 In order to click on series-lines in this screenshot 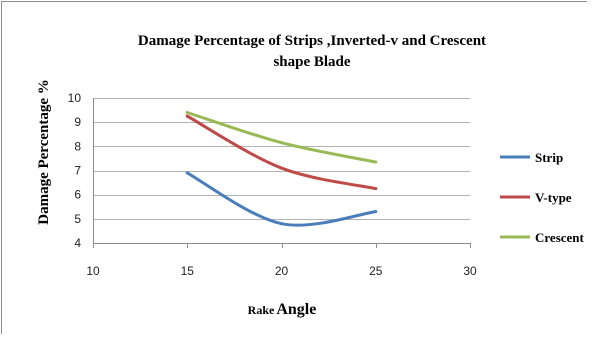, I will do `click(281, 169)`.